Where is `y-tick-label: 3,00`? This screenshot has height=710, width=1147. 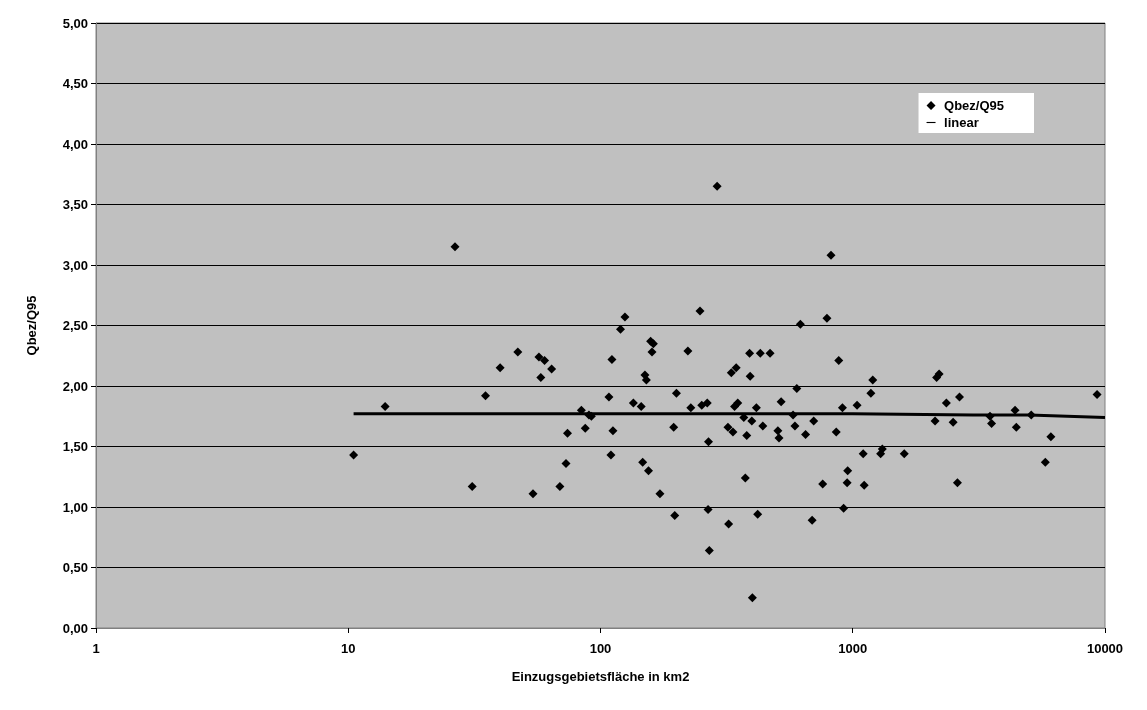 y-tick-label: 3,00 is located at coordinates (75, 265).